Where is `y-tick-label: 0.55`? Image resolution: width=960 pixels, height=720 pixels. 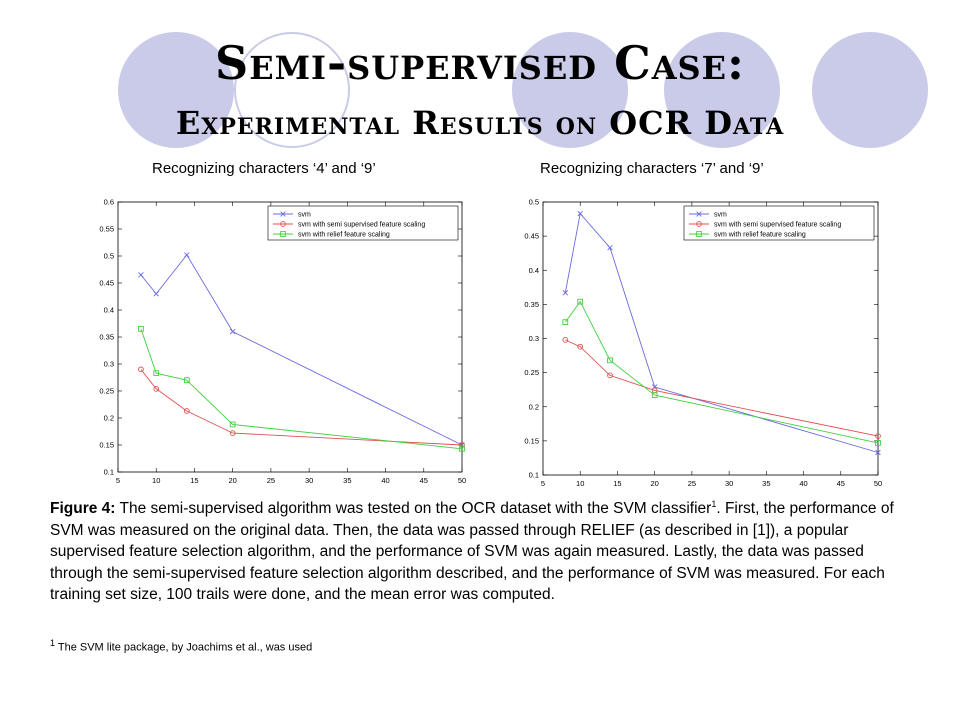
y-tick-label: 0.55 is located at coordinates (106, 229).